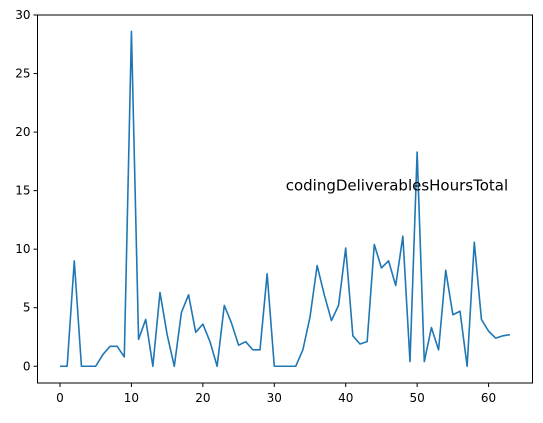 This screenshot has width=543, height=423. What do you see at coordinates (417, 398) in the screenshot?
I see `x-tick-label: 50` at bounding box center [417, 398].